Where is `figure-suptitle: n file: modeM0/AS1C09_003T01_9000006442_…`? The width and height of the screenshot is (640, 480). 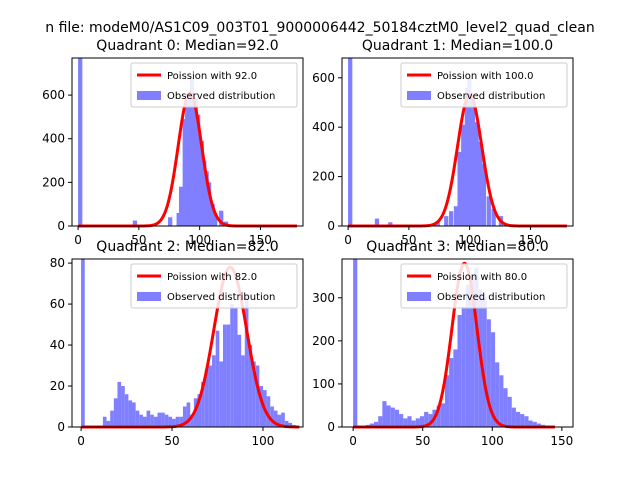
figure-suptitle: n file: modeM0/AS1C09_003T01_9000006442_… is located at coordinates (319, 28).